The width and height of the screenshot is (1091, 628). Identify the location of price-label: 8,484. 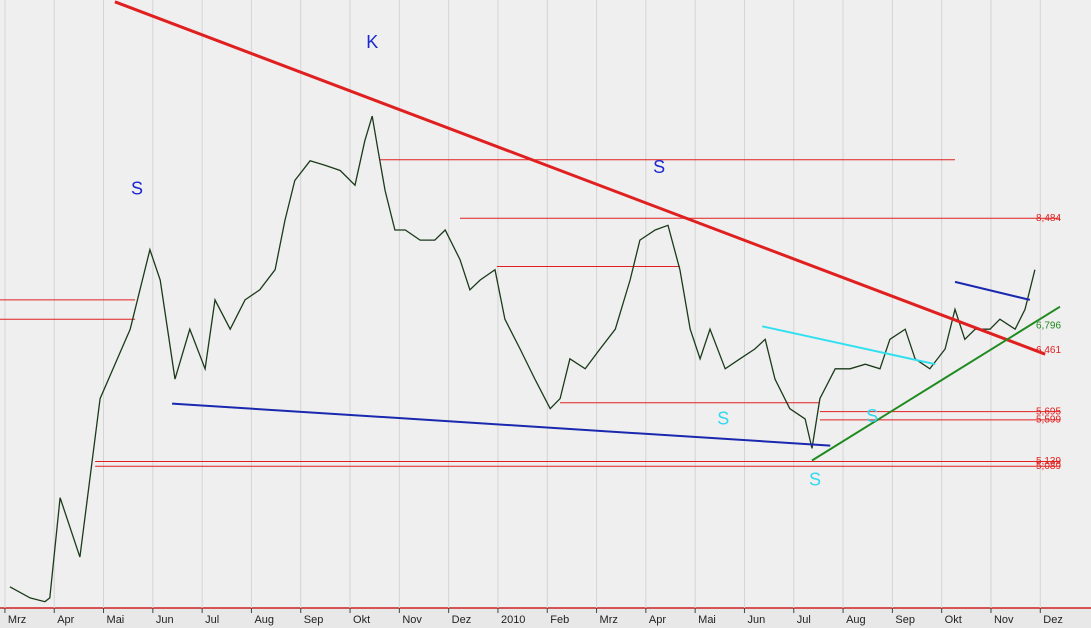
(1048, 218).